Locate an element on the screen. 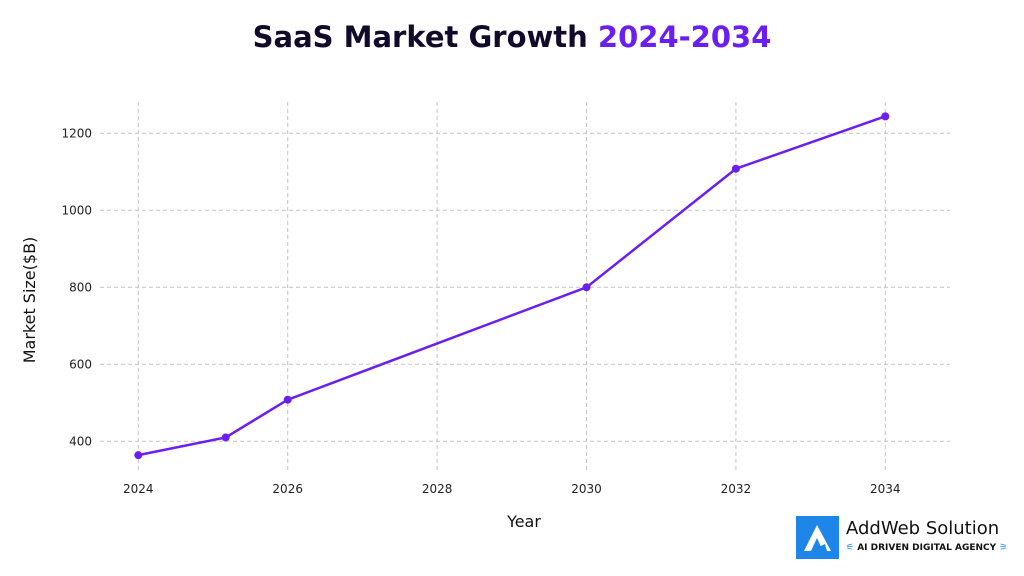 The width and height of the screenshot is (1024, 576). y-tick-label: 1000 is located at coordinates (76, 210).